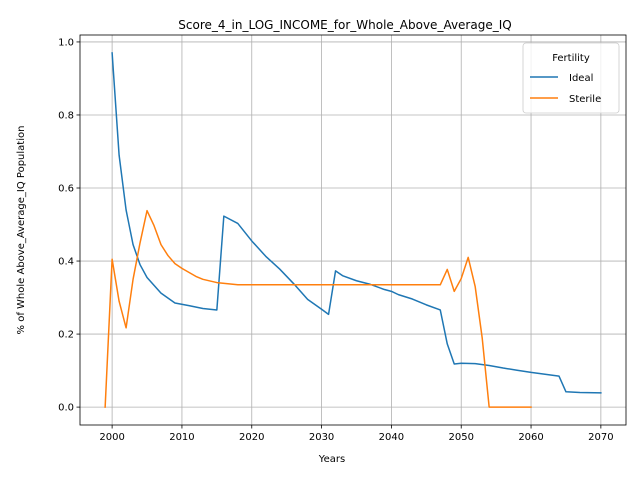  I want to click on legend-frame, so click(571, 78).